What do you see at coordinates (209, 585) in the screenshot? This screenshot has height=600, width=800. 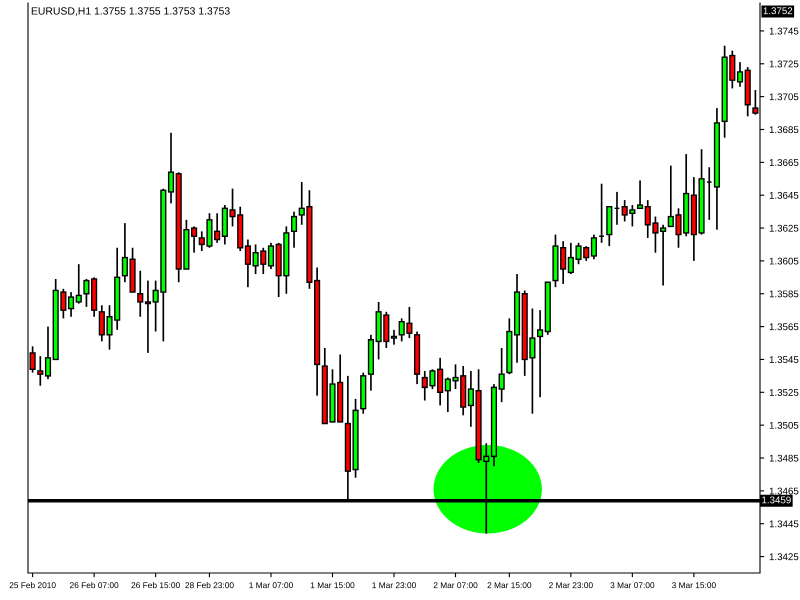 I see `x-tick-label: 28 Feb 23:00` at bounding box center [209, 585].